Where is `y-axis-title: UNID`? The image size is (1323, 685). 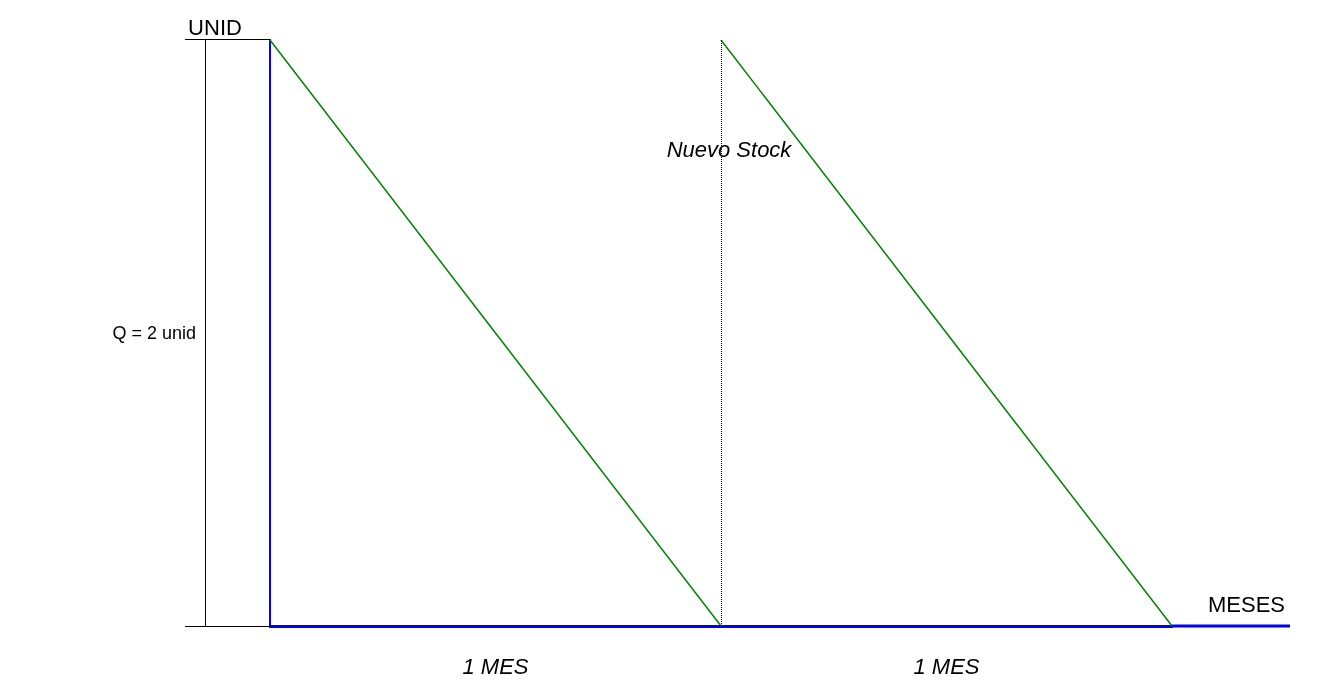 y-axis-title: UNID is located at coordinates (215, 27).